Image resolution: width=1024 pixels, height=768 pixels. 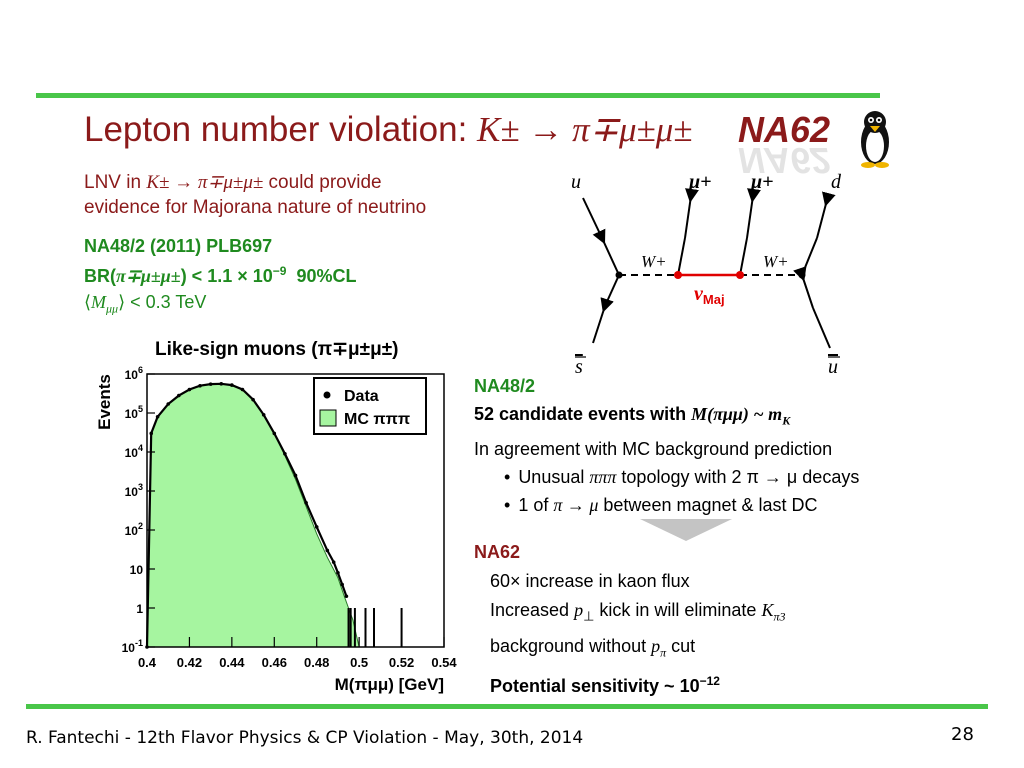 I want to click on y-tick-label: 1, so click(x=139, y=609).